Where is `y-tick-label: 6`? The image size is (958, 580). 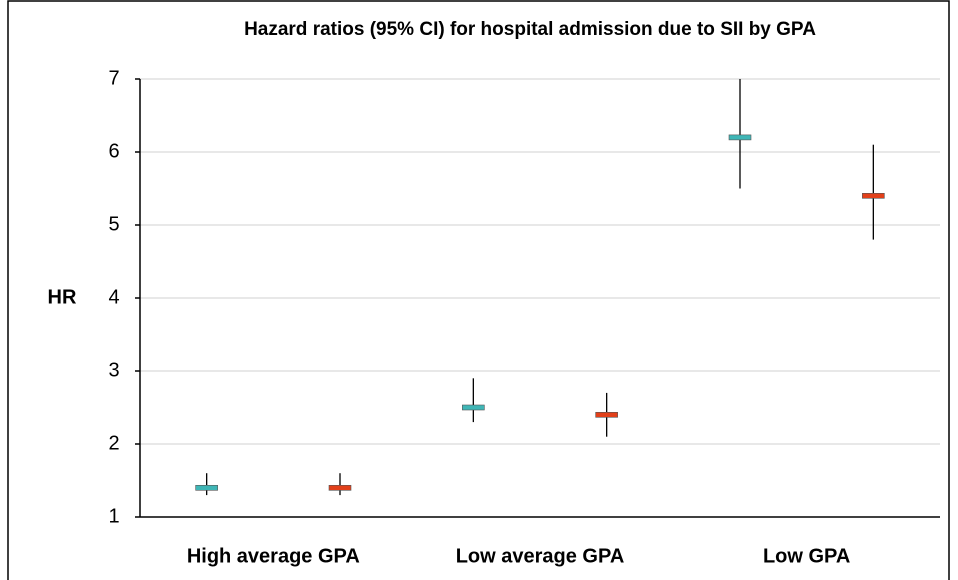 y-tick-label: 6 is located at coordinates (113, 151).